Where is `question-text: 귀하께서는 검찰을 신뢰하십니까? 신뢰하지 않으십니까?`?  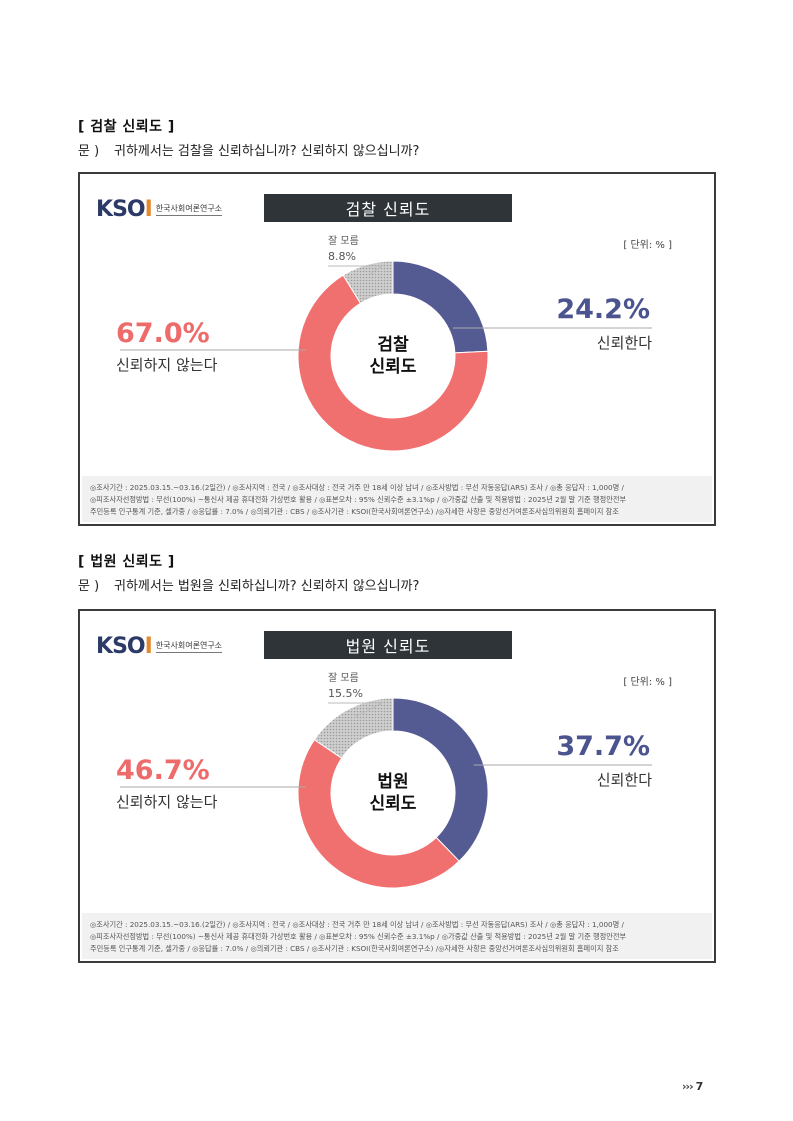 question-text: 귀하께서는 검찰을 신뢰하십니까? 신뢰하지 않으십니까? is located at coordinates (267, 151).